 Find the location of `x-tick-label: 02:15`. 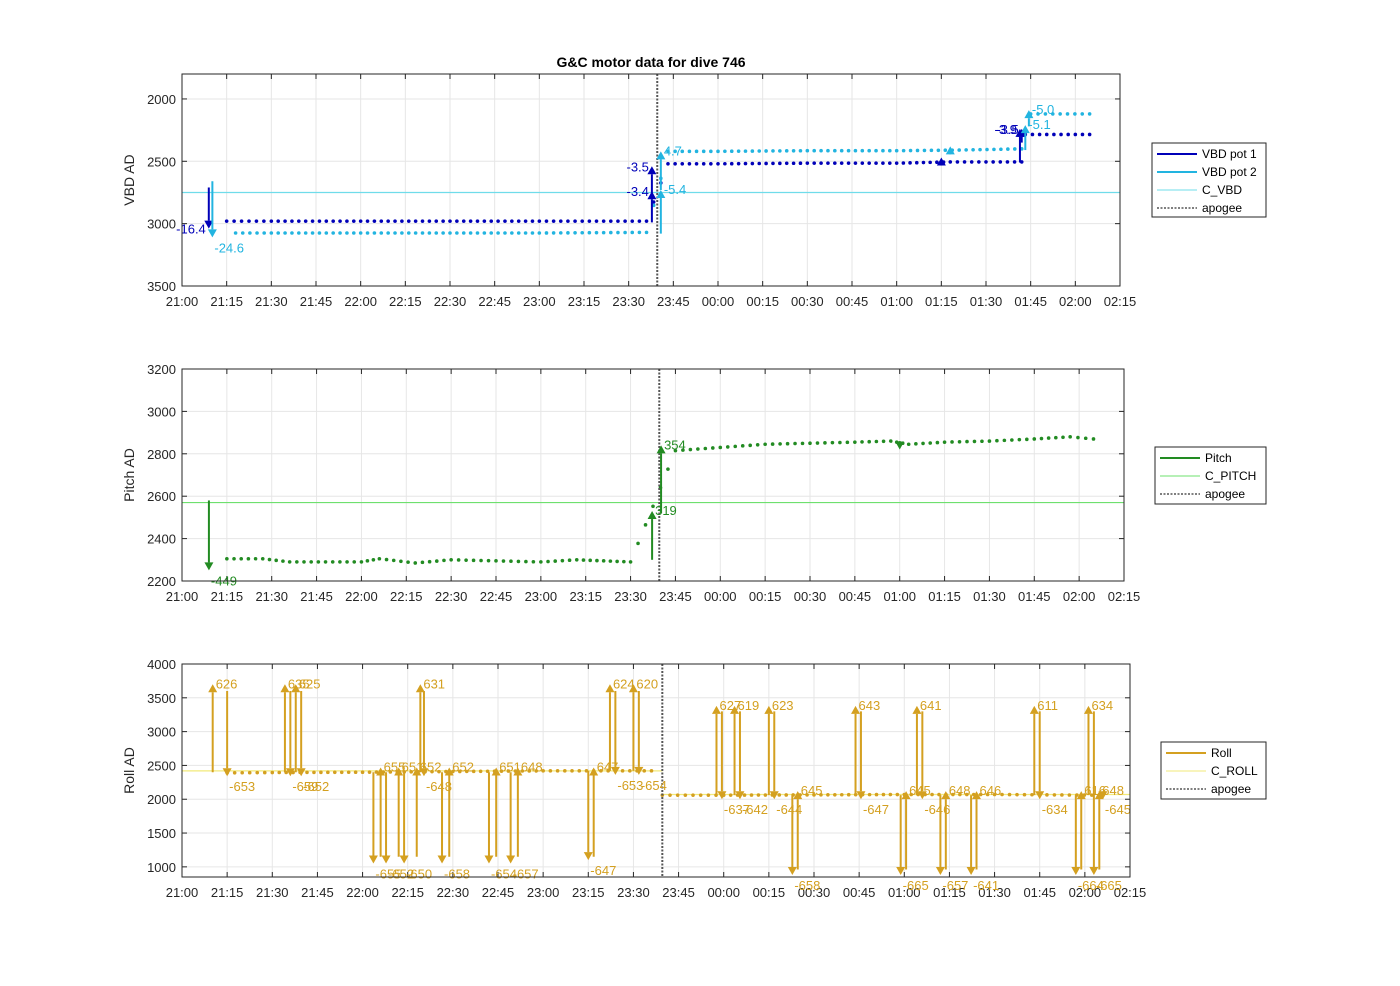

x-tick-label: 02:15 is located at coordinates (1120, 301).